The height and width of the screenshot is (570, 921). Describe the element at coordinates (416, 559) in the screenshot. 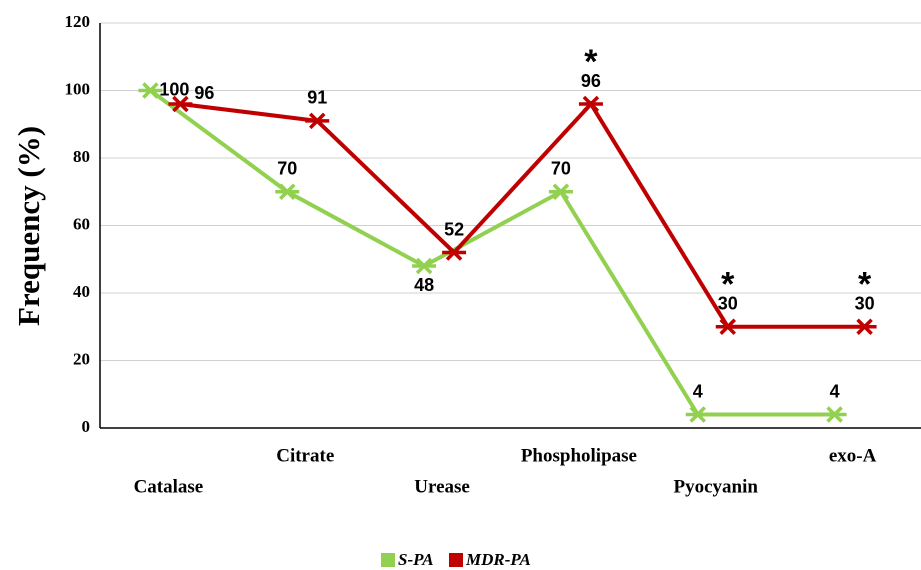

I see `legend-label: S-PA` at that location.